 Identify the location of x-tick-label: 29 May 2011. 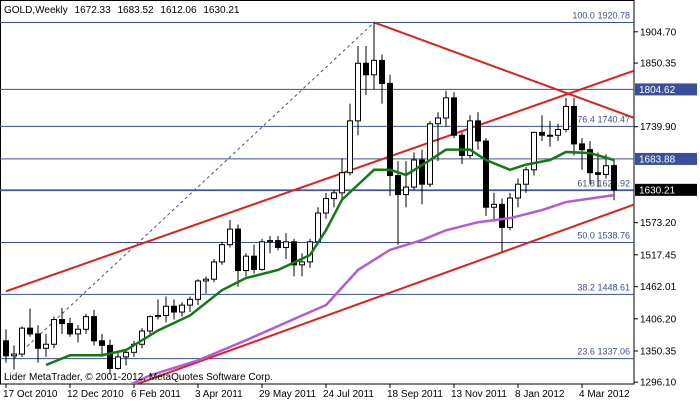
(288, 394).